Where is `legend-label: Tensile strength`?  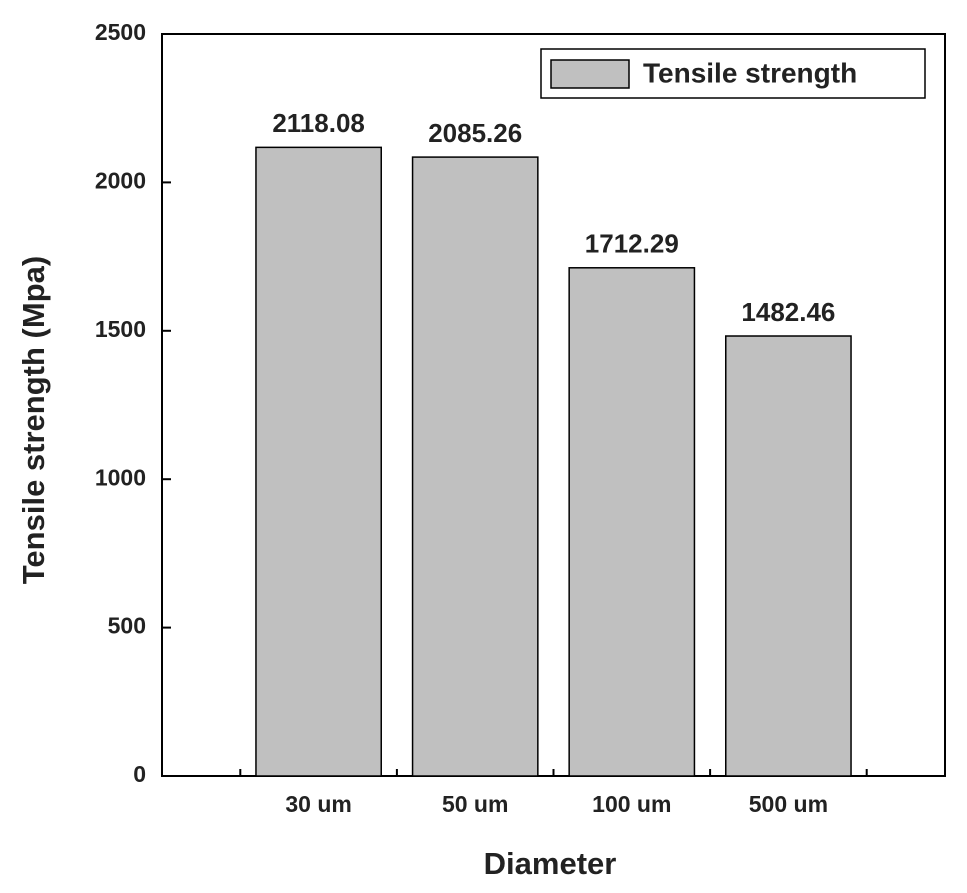
legend-label: Tensile strength is located at coordinates (750, 72).